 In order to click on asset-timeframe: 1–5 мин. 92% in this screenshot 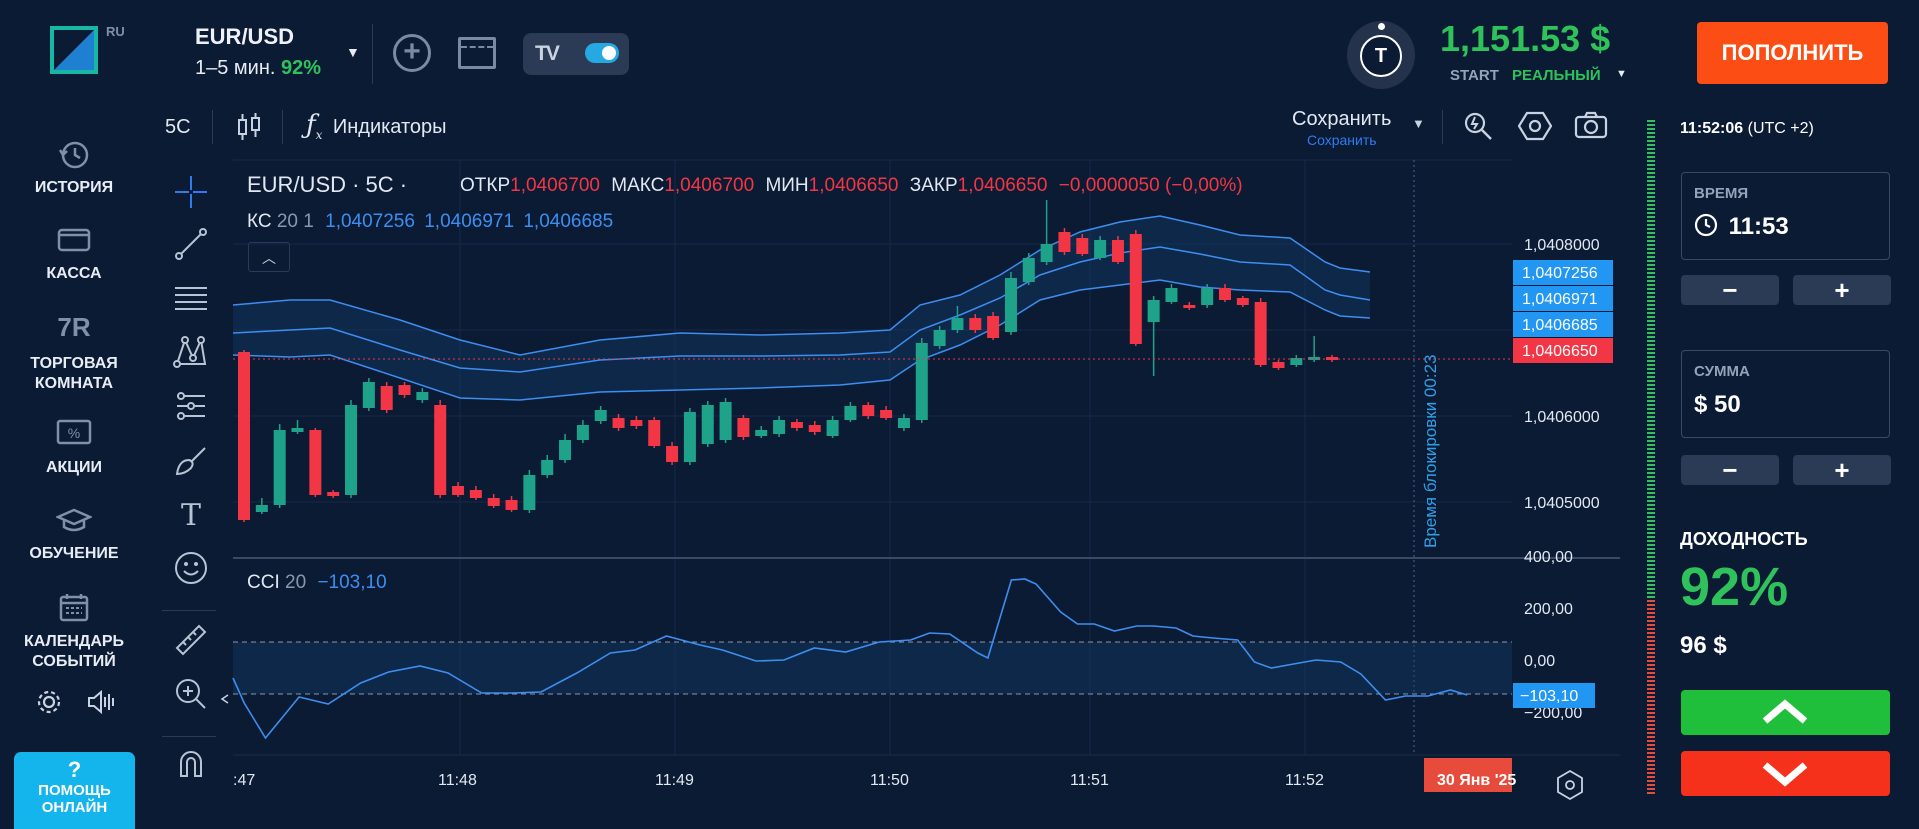, I will do `click(258, 68)`.